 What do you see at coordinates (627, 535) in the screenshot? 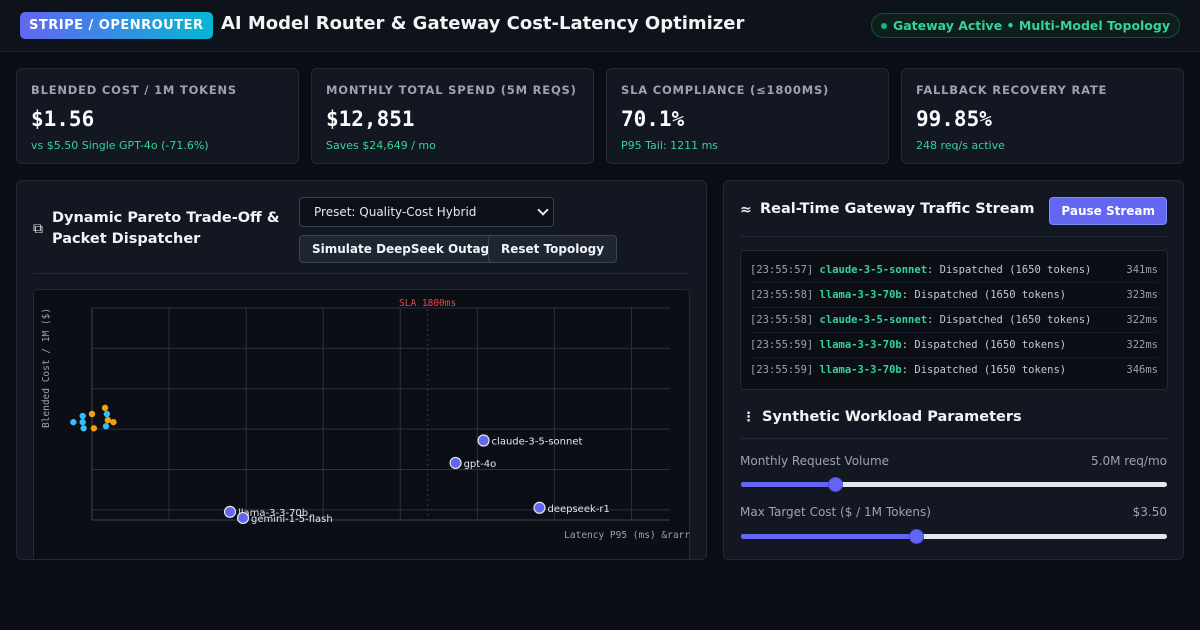
I see `x-axis-label: Latency P95 (ms) &rarr` at bounding box center [627, 535].